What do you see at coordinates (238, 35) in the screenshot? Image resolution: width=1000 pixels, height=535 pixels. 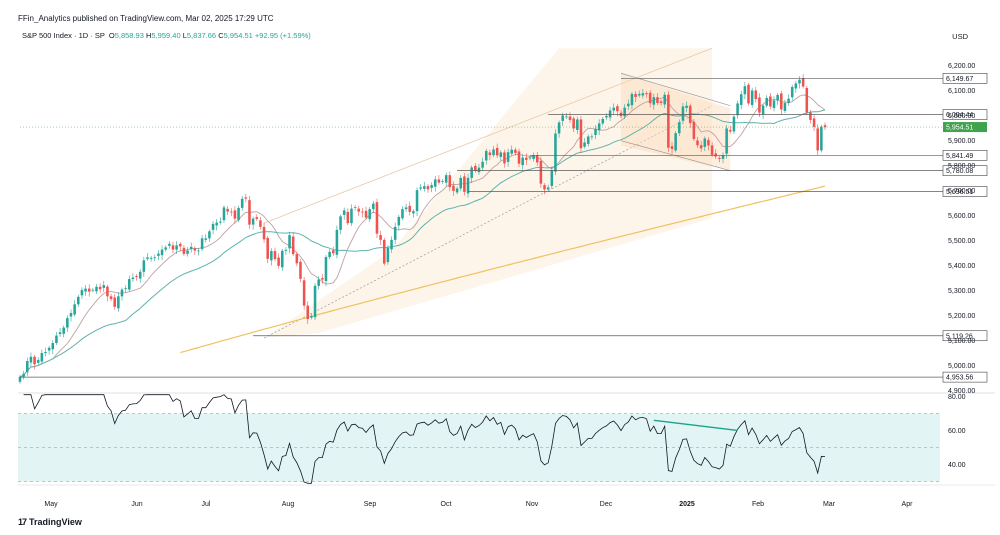 I see `close-value: 5,954.51` at bounding box center [238, 35].